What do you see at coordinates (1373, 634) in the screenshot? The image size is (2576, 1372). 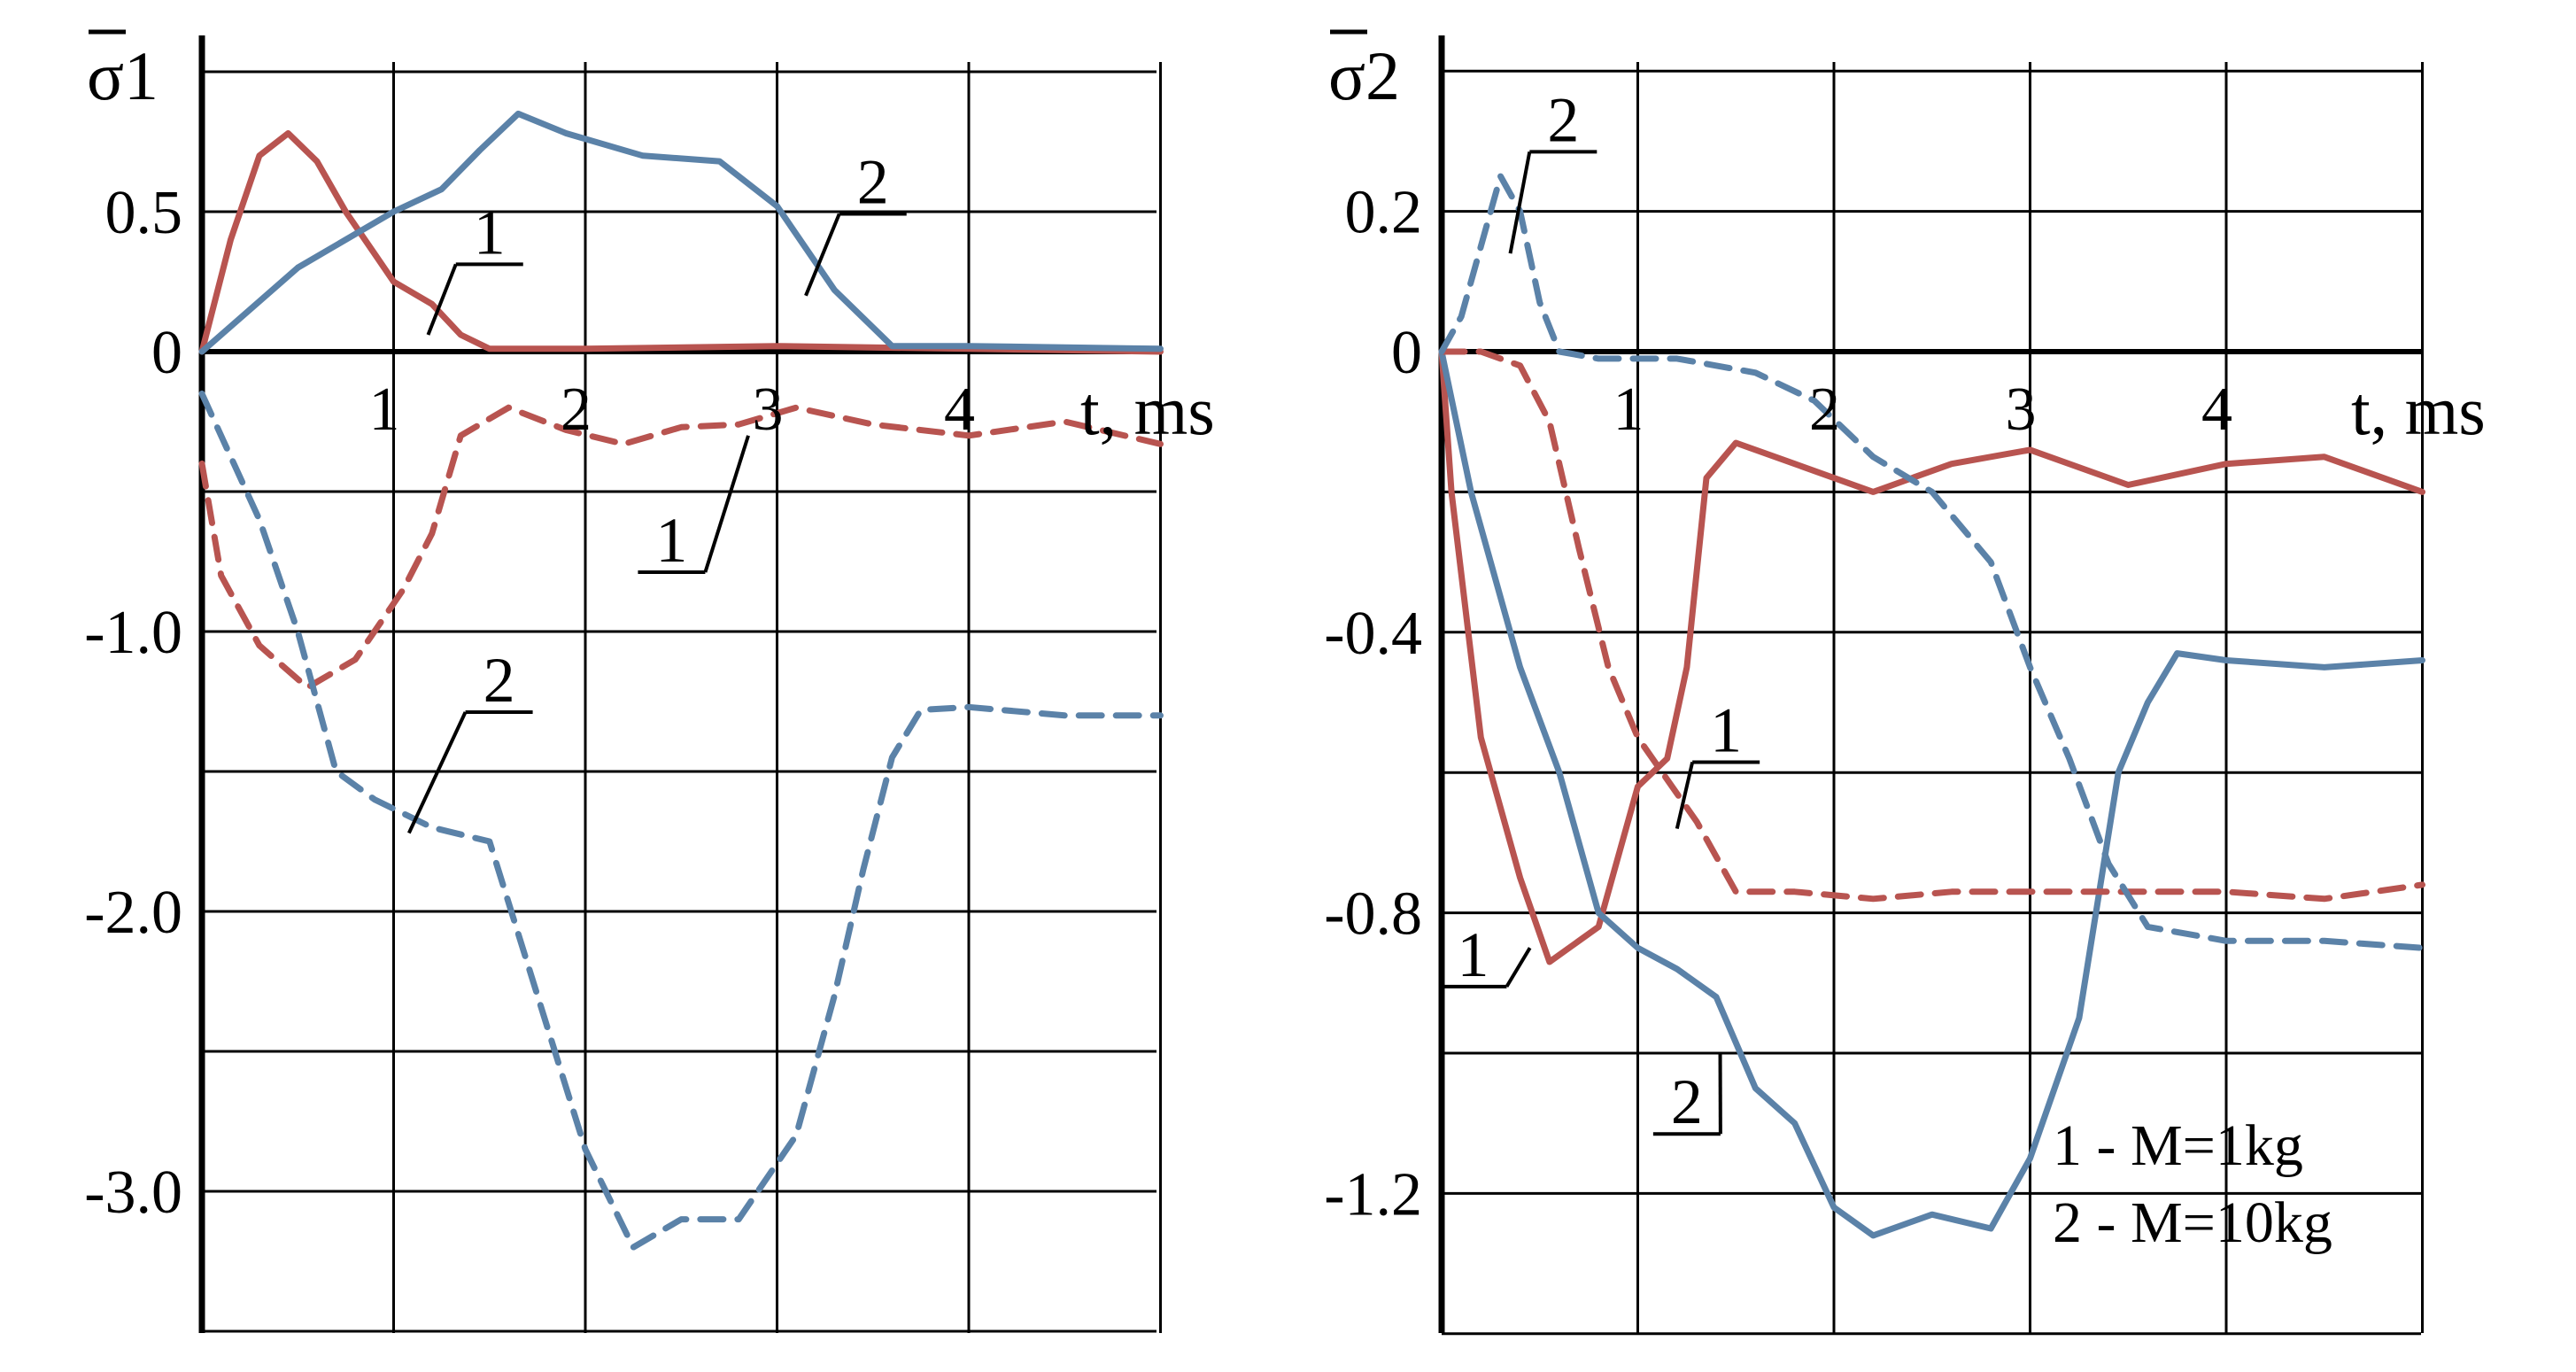 I see `y-tick-label: -0.4` at bounding box center [1373, 634].